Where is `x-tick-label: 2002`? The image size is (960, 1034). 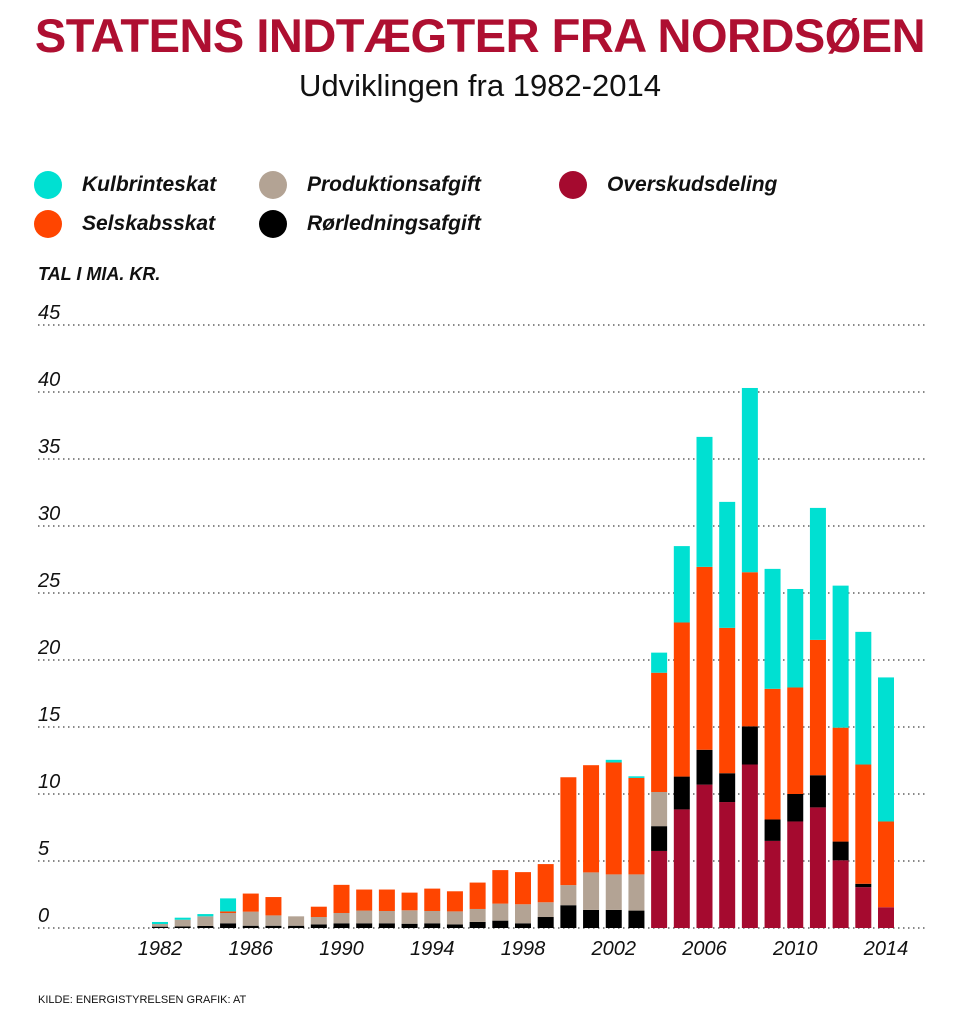 x-tick-label: 2002 is located at coordinates (614, 949).